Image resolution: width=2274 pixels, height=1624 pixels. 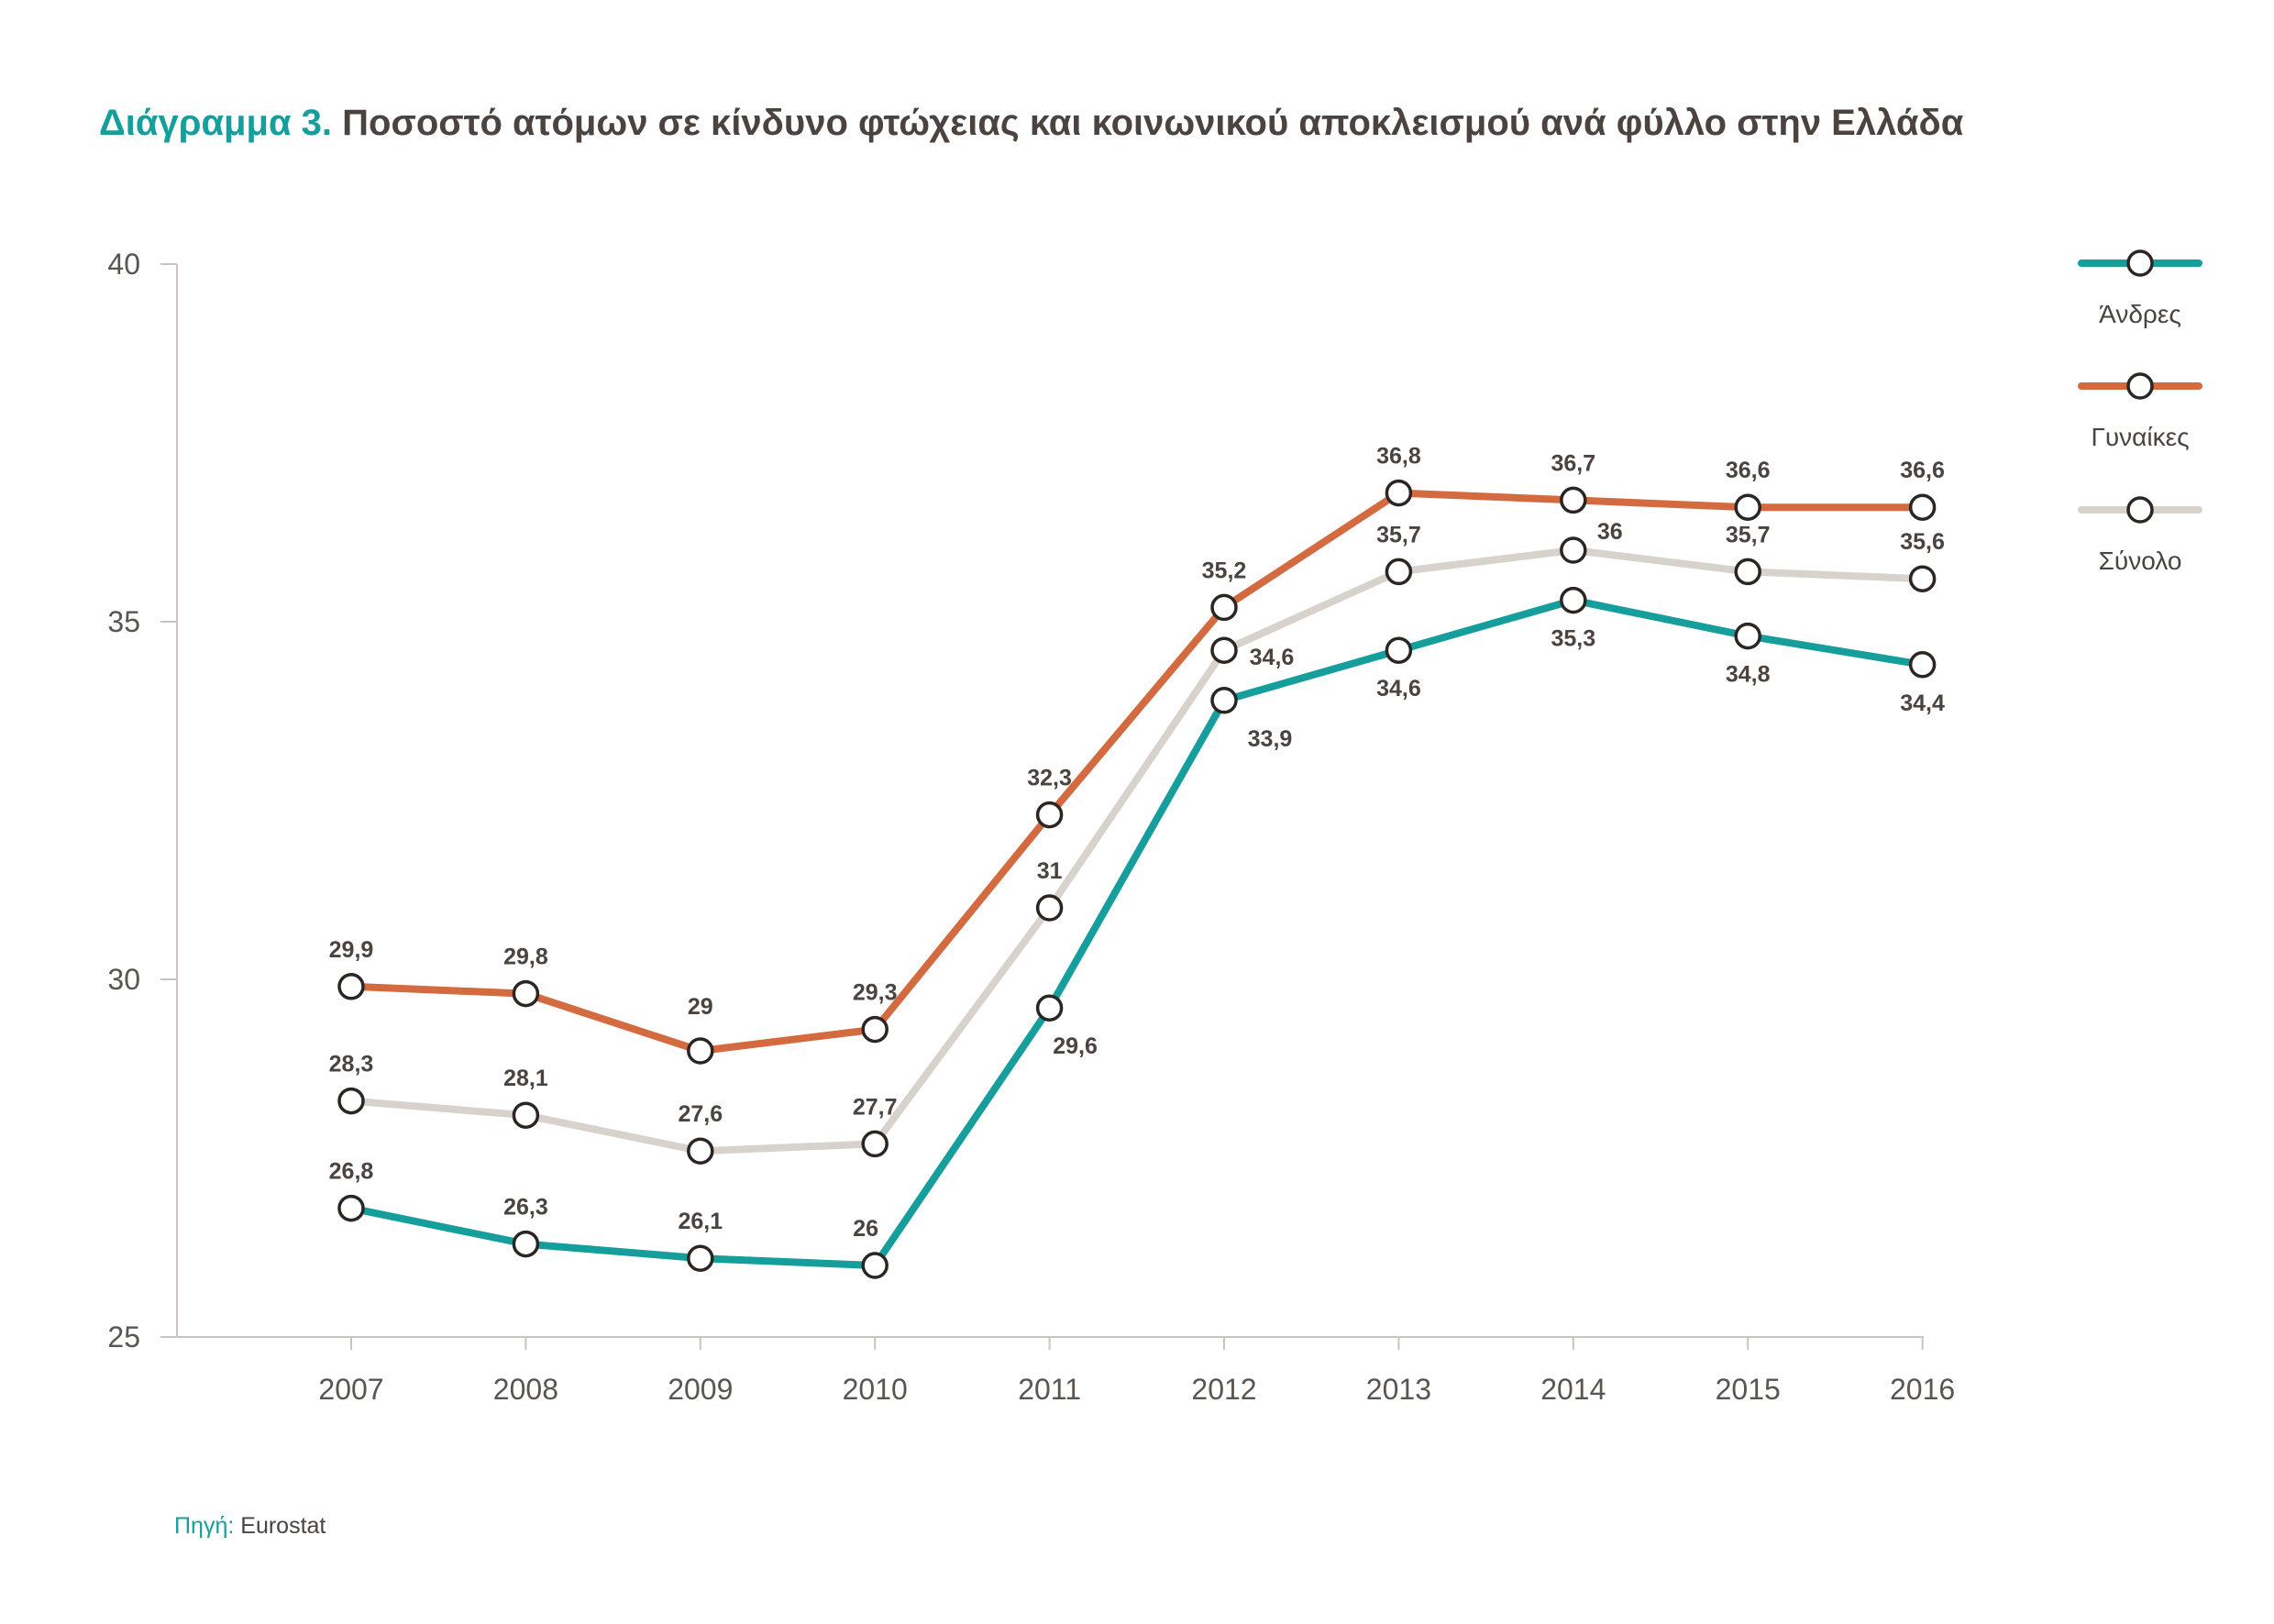 I want to click on x-tick-label: 2009, so click(x=701, y=1389).